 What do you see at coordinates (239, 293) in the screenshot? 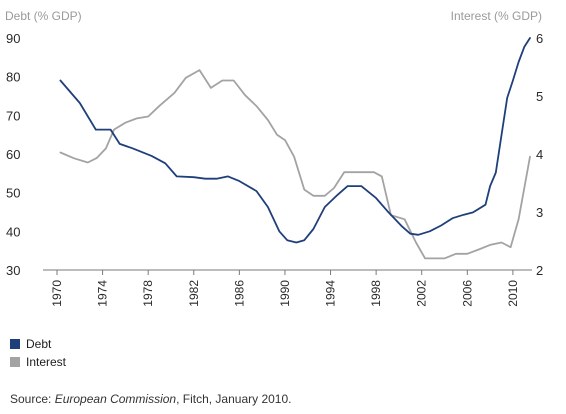
I see `x-tick-label: 1986` at bounding box center [239, 293].